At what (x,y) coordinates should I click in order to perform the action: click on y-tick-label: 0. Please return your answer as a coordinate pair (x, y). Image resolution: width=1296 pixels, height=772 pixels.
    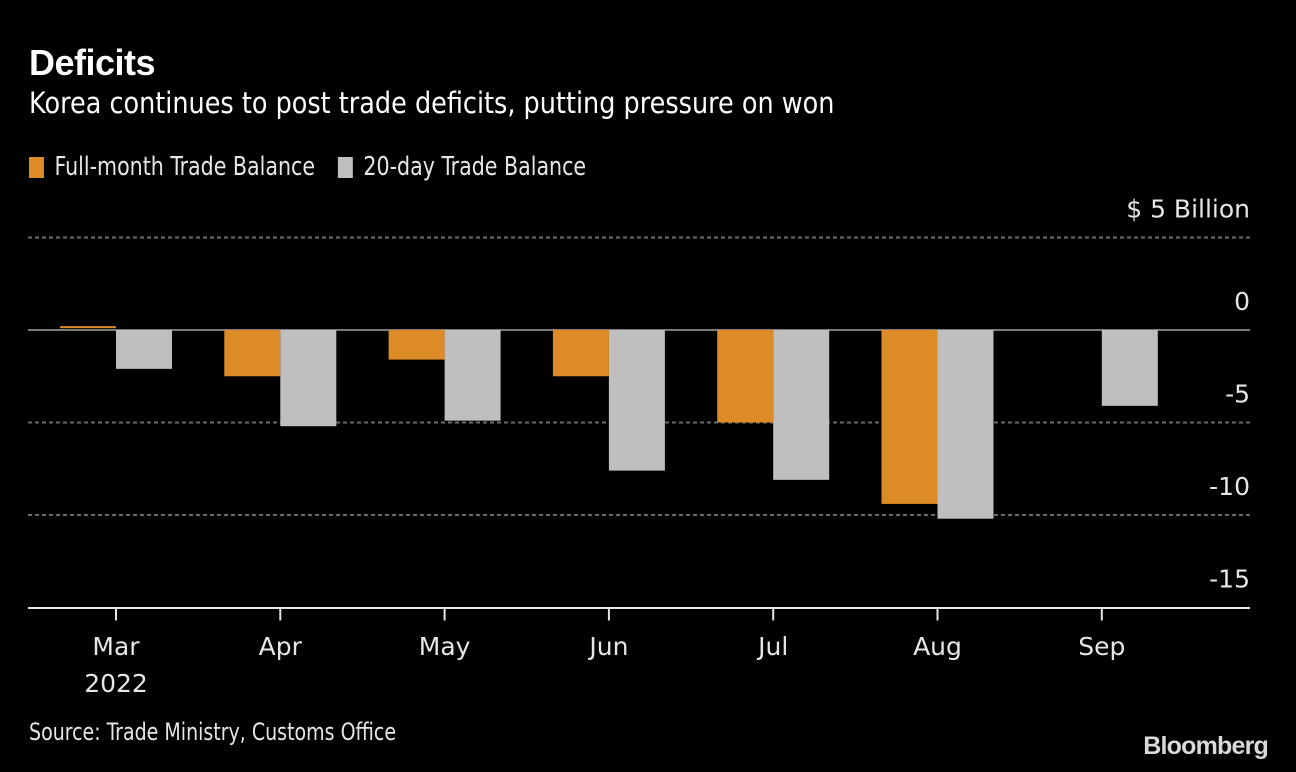
    Looking at the image, I should click on (1242, 301).